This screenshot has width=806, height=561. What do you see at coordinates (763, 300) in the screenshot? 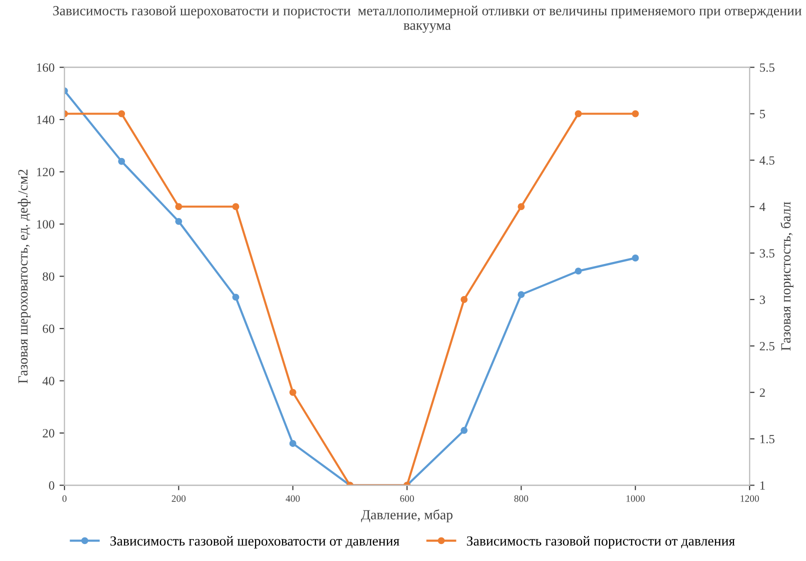
I see `y2-tick-label: 3` at bounding box center [763, 300].